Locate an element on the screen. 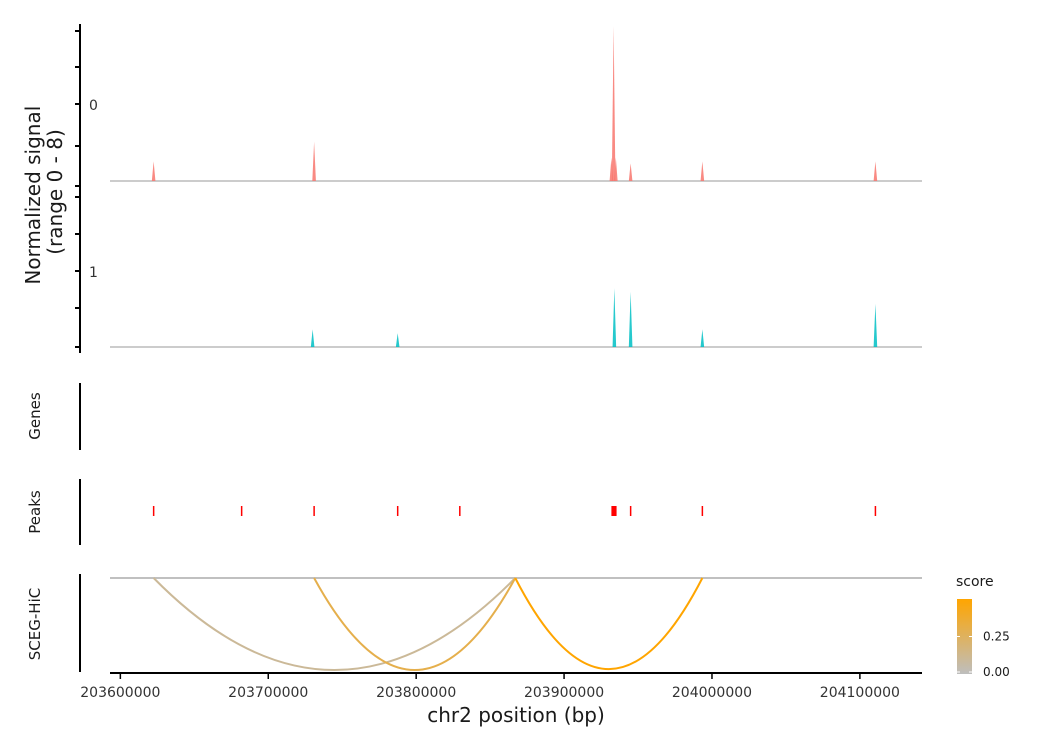 Image resolution: width=1050 pixels, height=750 pixels. peaks-track-label: Peaks is located at coordinates (35, 512).